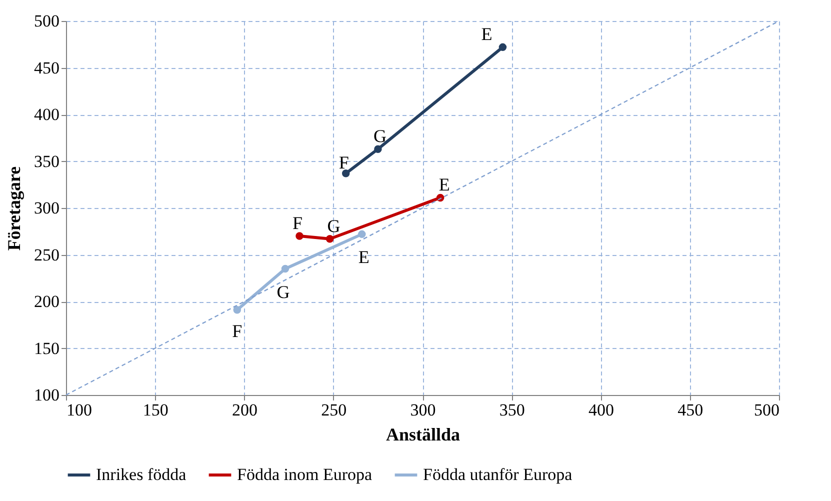 This screenshot has height=501, width=831. I want to click on legend-label: Inrikes födda, so click(141, 474).